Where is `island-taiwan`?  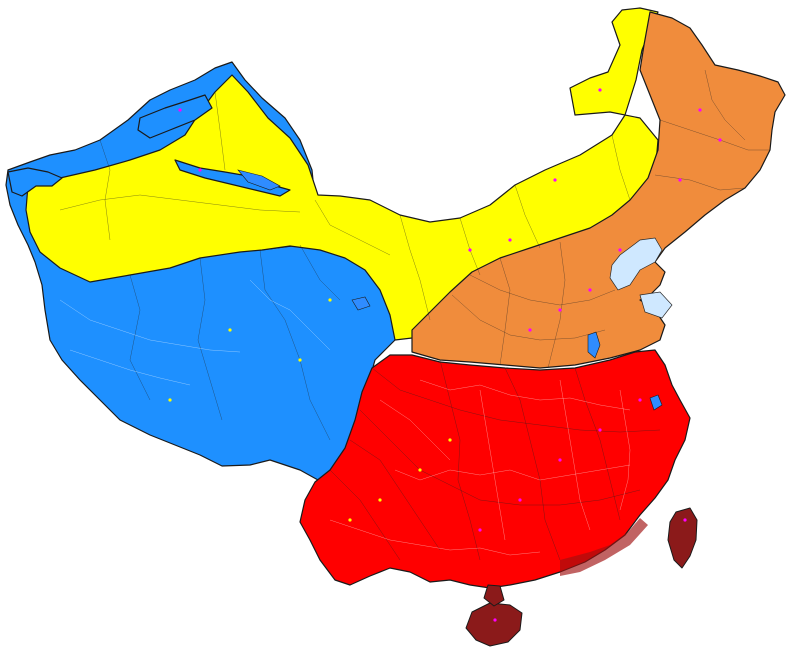 island-taiwan is located at coordinates (682, 538).